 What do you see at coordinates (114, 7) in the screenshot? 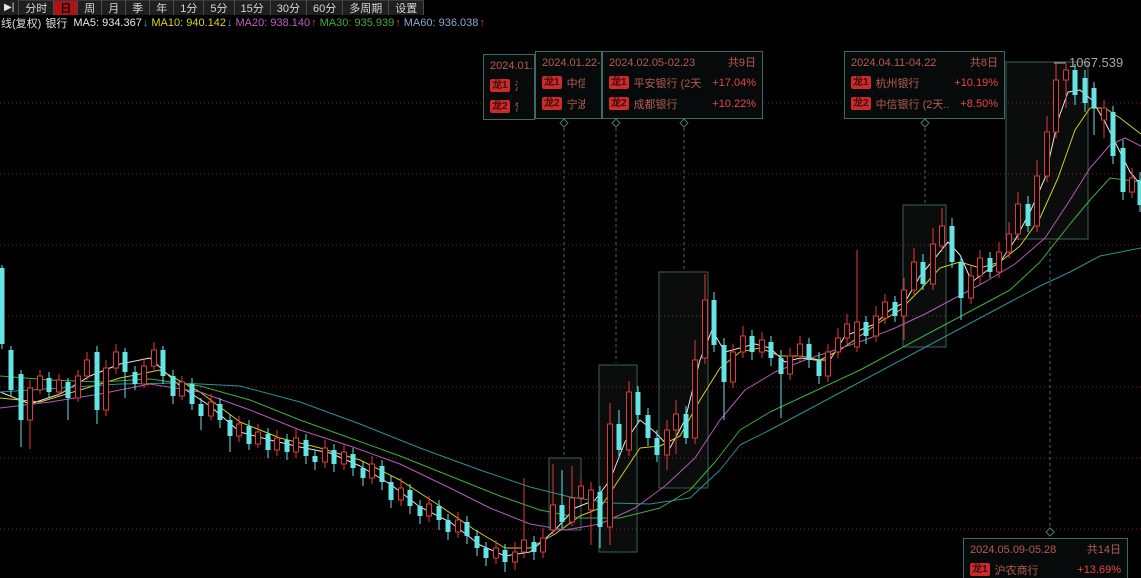
I see `tab-monthly: 月` at bounding box center [114, 7].